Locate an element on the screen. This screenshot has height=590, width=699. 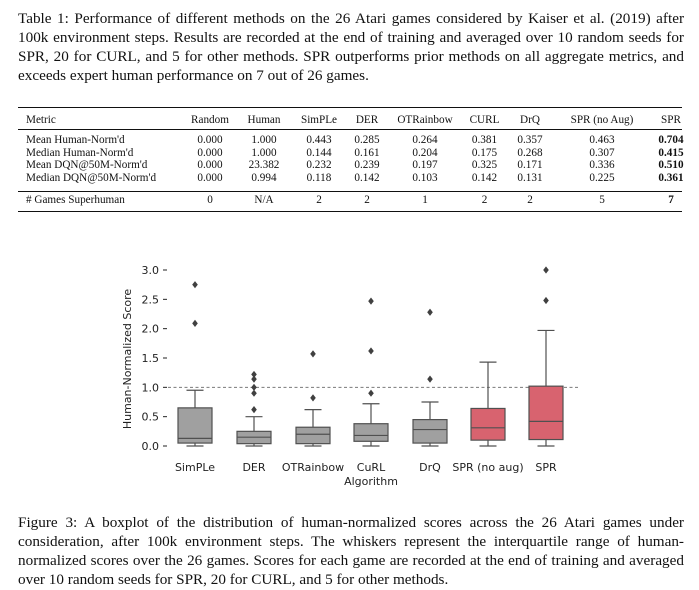
y-tick-label: 1.5 is located at coordinates (151, 358).